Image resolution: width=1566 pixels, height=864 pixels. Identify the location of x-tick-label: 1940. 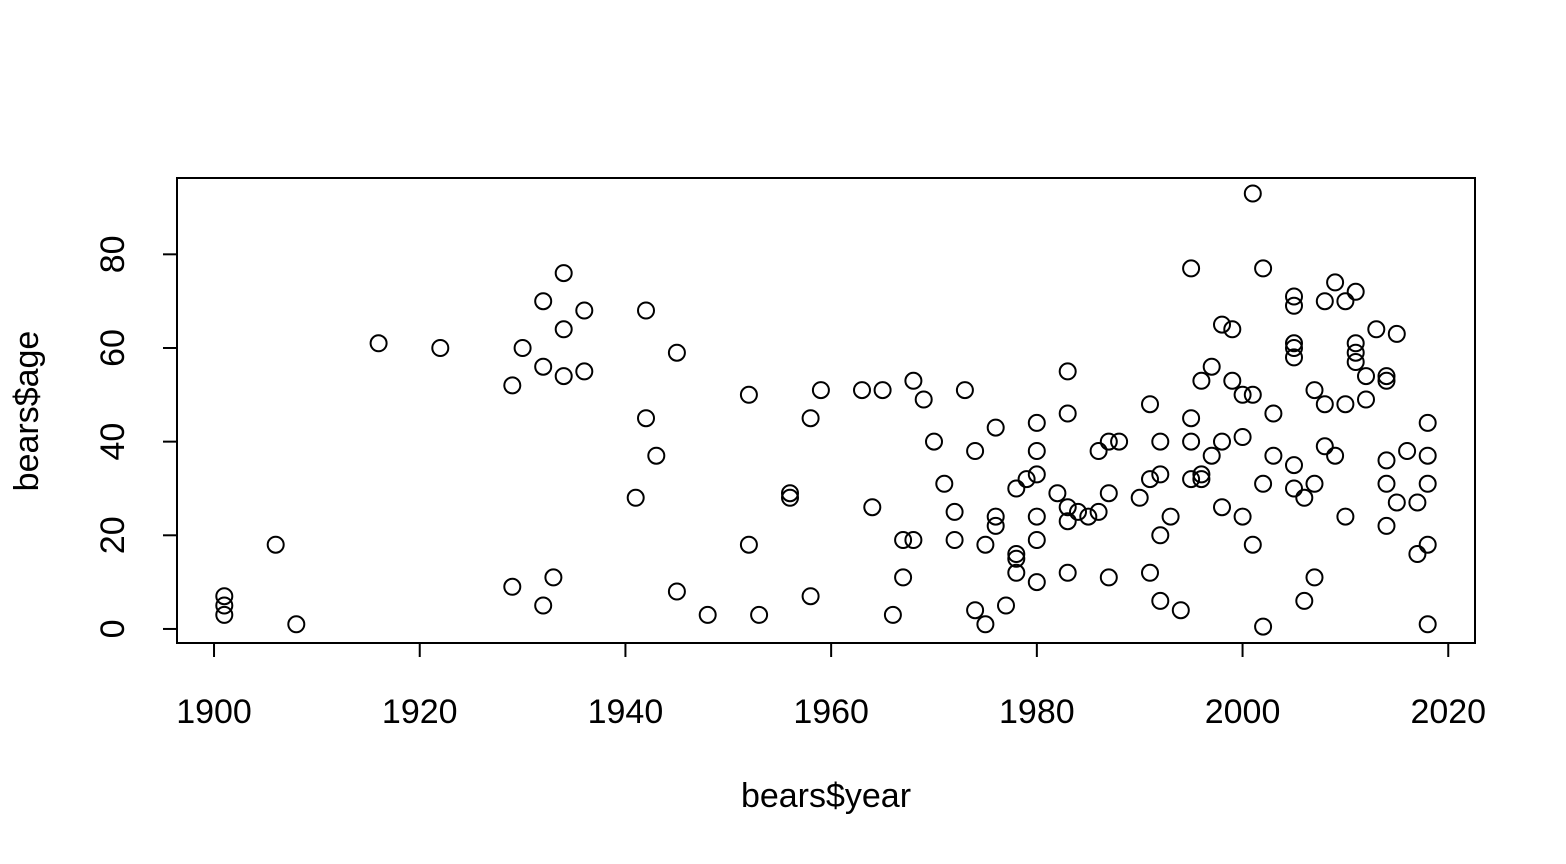
(626, 712).